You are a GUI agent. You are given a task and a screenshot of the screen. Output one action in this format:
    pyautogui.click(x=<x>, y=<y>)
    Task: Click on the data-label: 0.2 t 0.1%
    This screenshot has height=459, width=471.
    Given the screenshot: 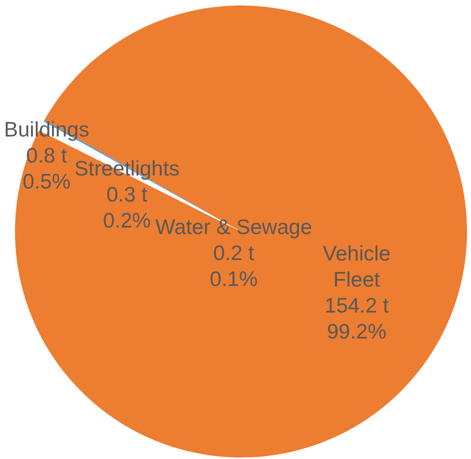 What is the action you would take?
    pyautogui.click(x=234, y=266)
    